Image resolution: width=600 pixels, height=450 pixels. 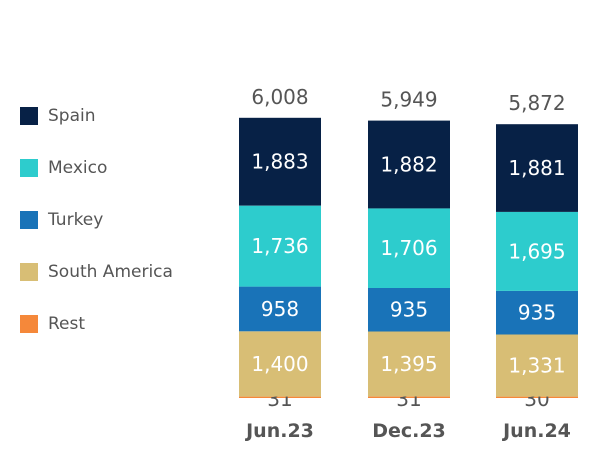 I want to click on legend-swatch-turkey, so click(x=29, y=220).